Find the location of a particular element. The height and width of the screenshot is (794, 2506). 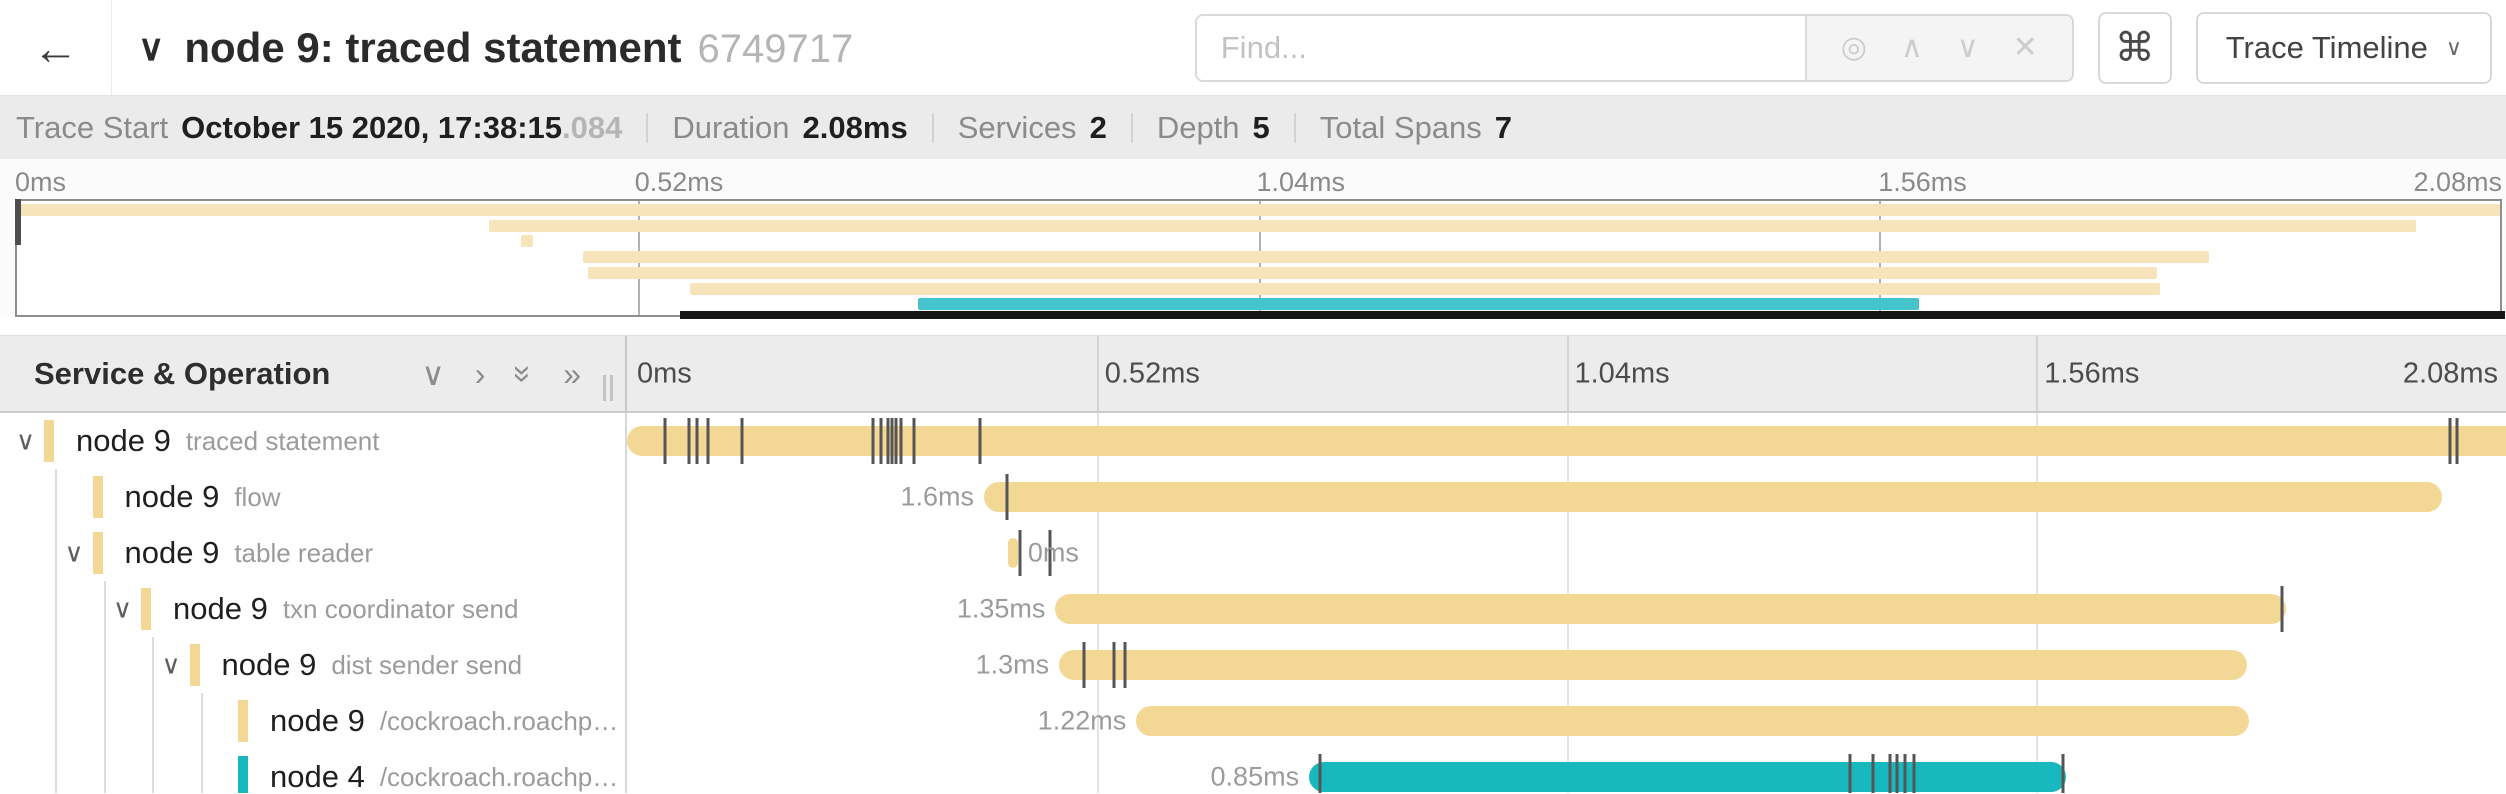

collapse-all-double-chevron-down-icon: » is located at coordinates (524, 373).